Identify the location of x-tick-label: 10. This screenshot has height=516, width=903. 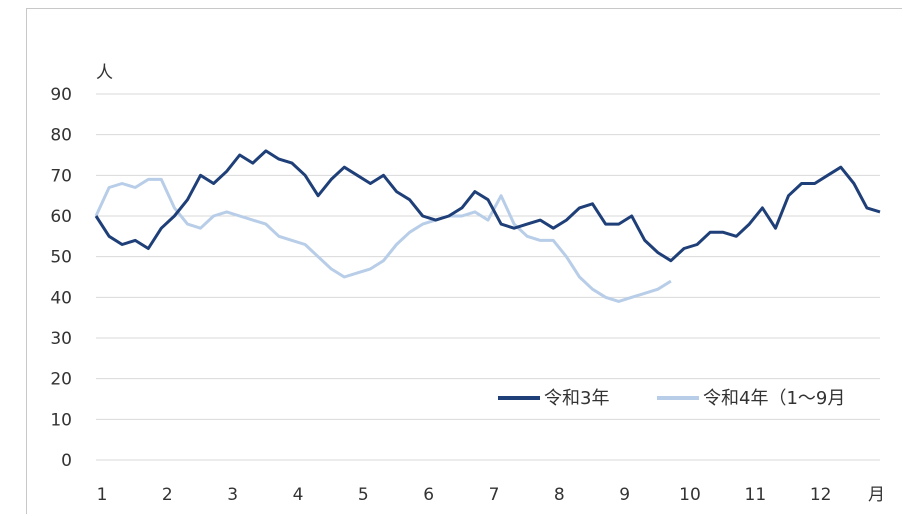
(690, 495).